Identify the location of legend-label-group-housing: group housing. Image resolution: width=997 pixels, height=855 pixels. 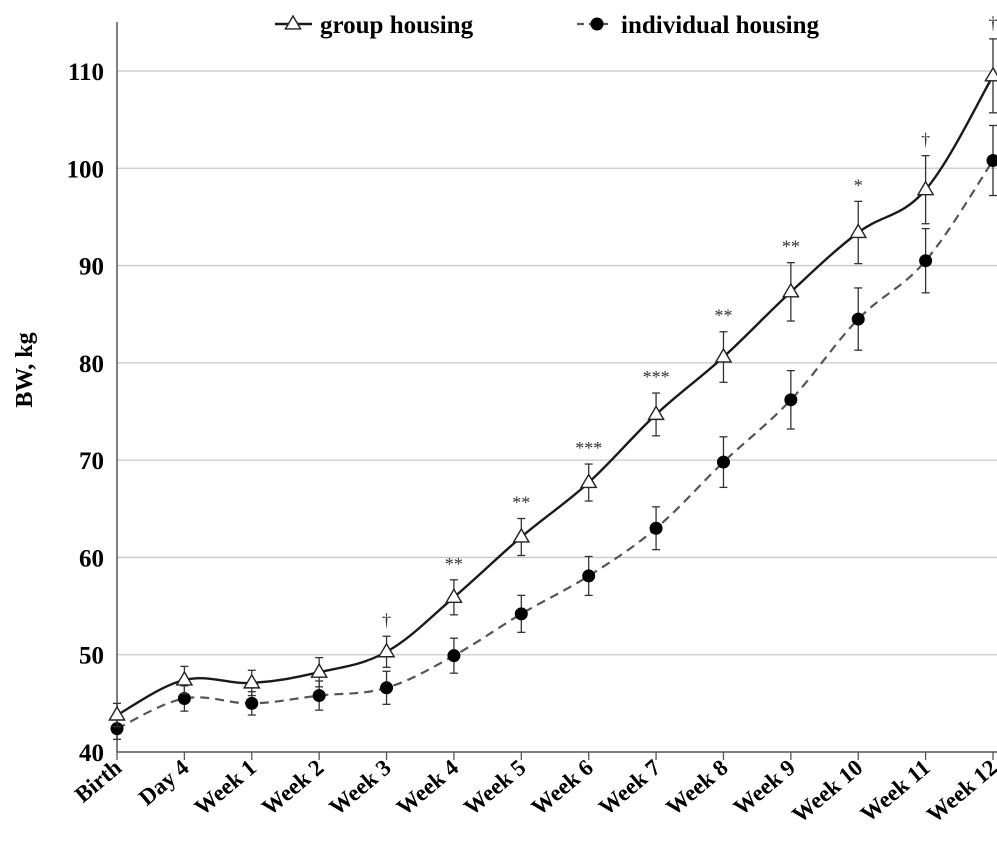
(397, 25).